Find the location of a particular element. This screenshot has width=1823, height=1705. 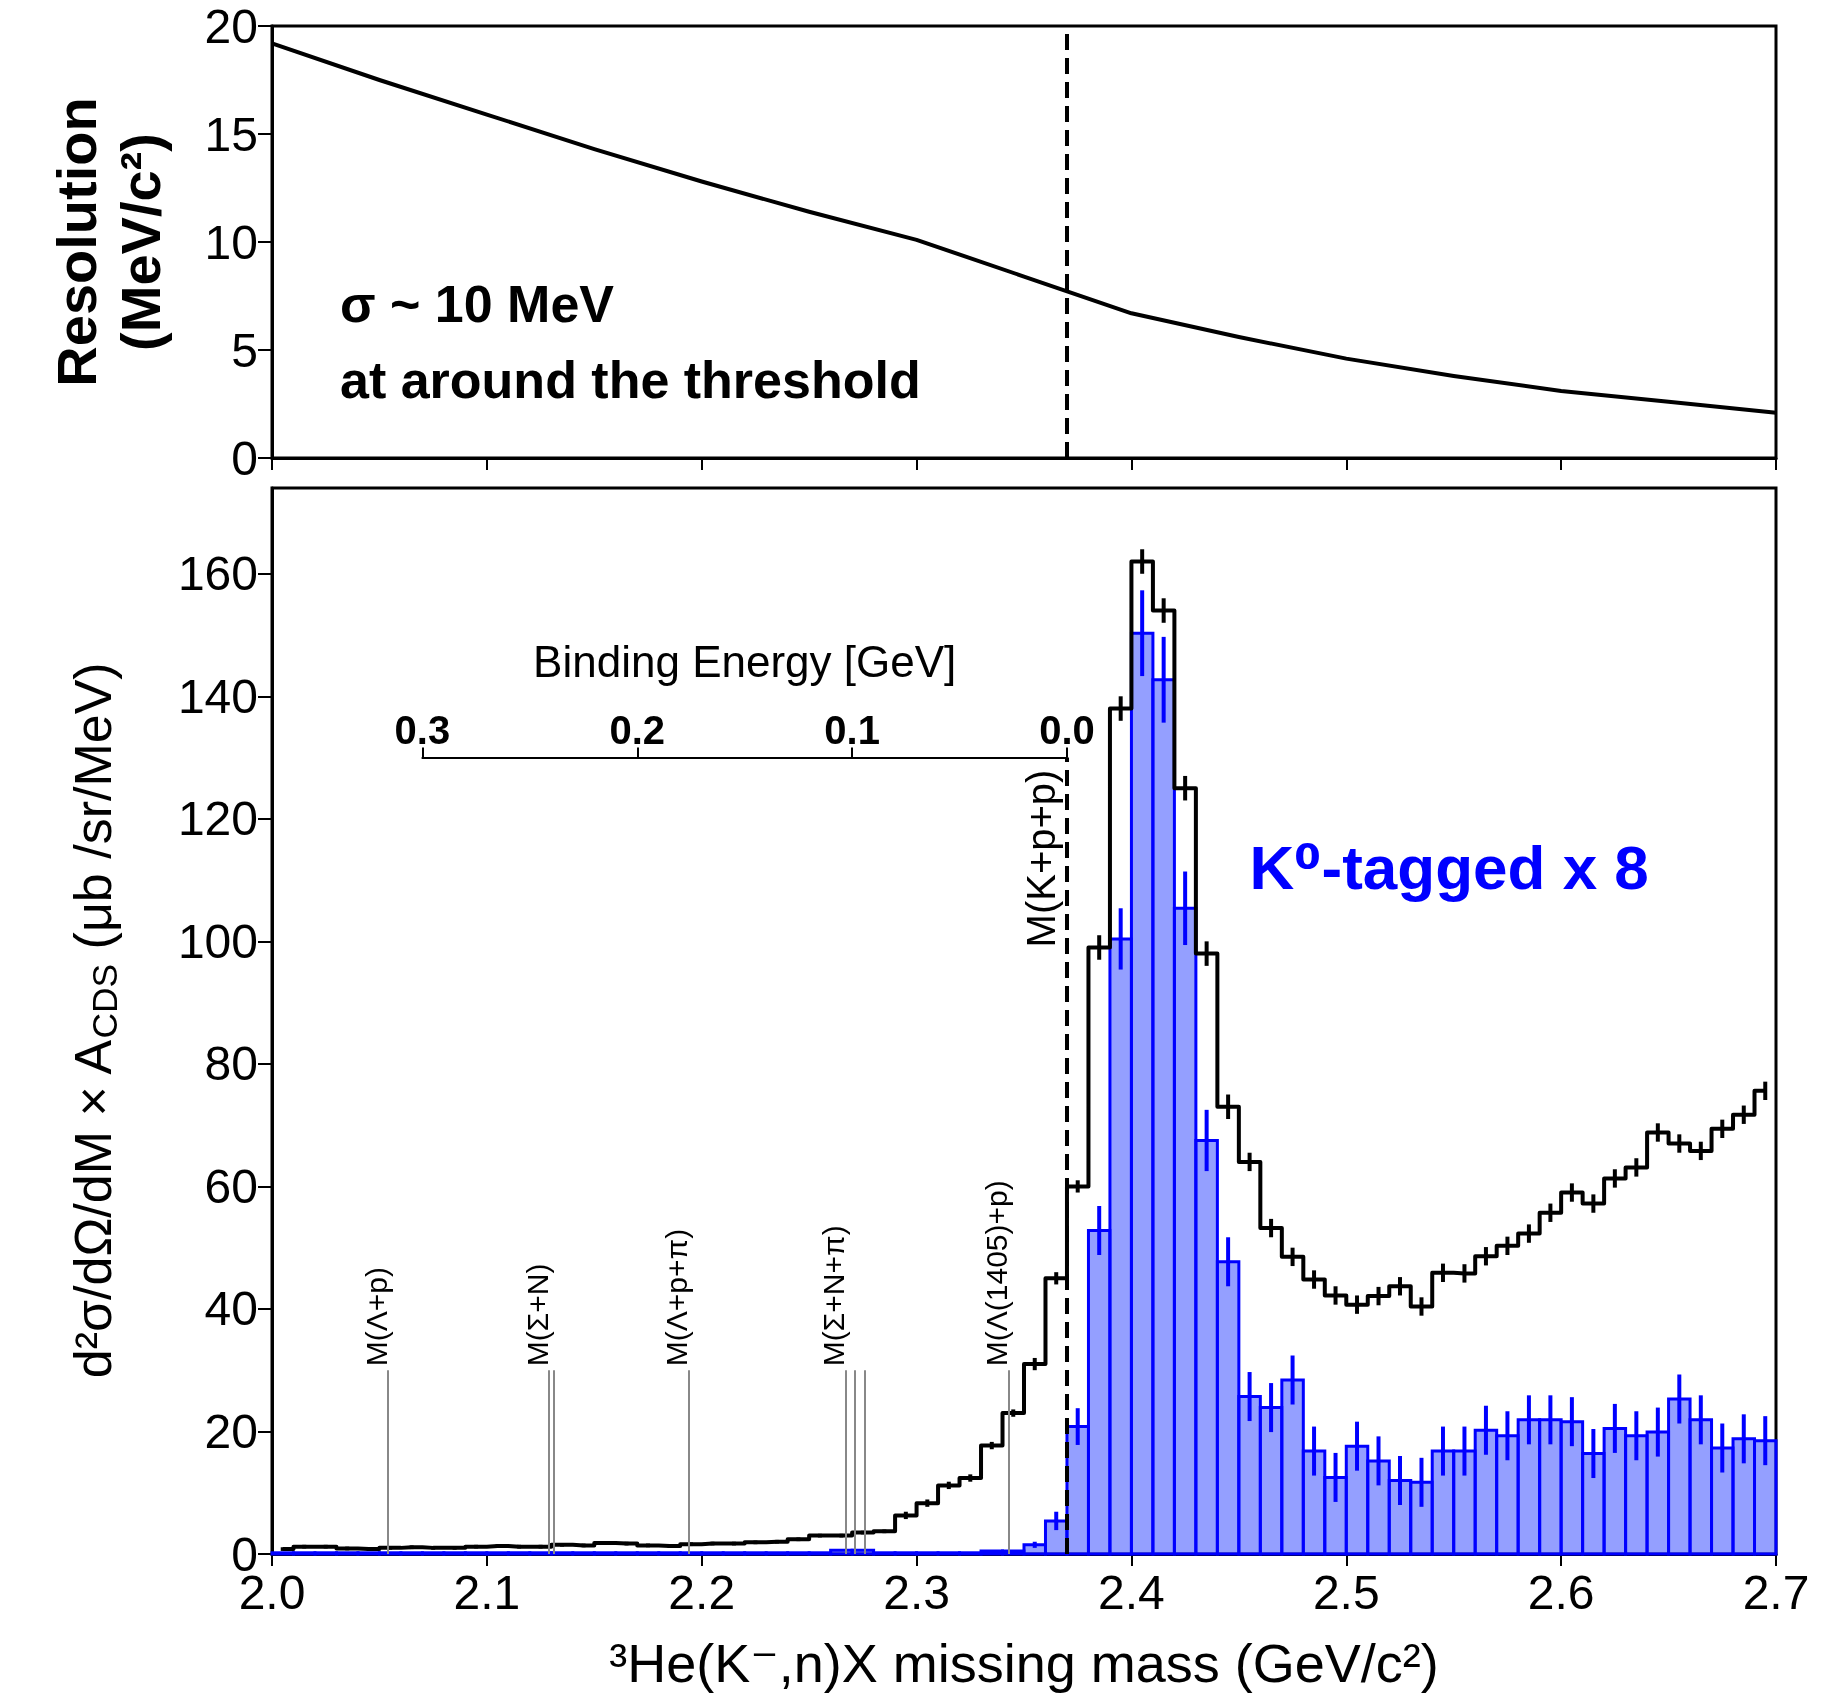

annotation: σ ~ 10 MeV is located at coordinates (477, 304).